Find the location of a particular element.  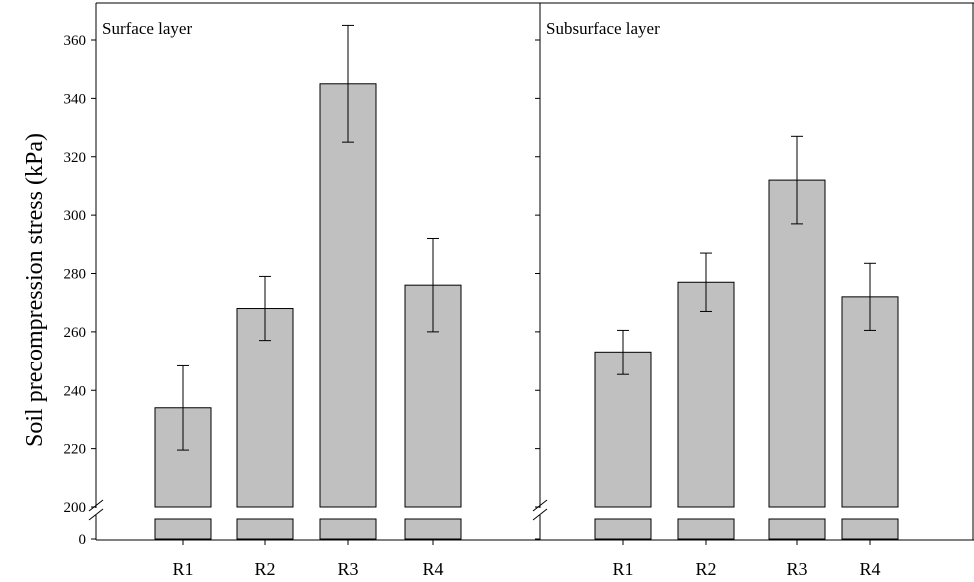

y-tick-label: 340 is located at coordinates (75, 99).